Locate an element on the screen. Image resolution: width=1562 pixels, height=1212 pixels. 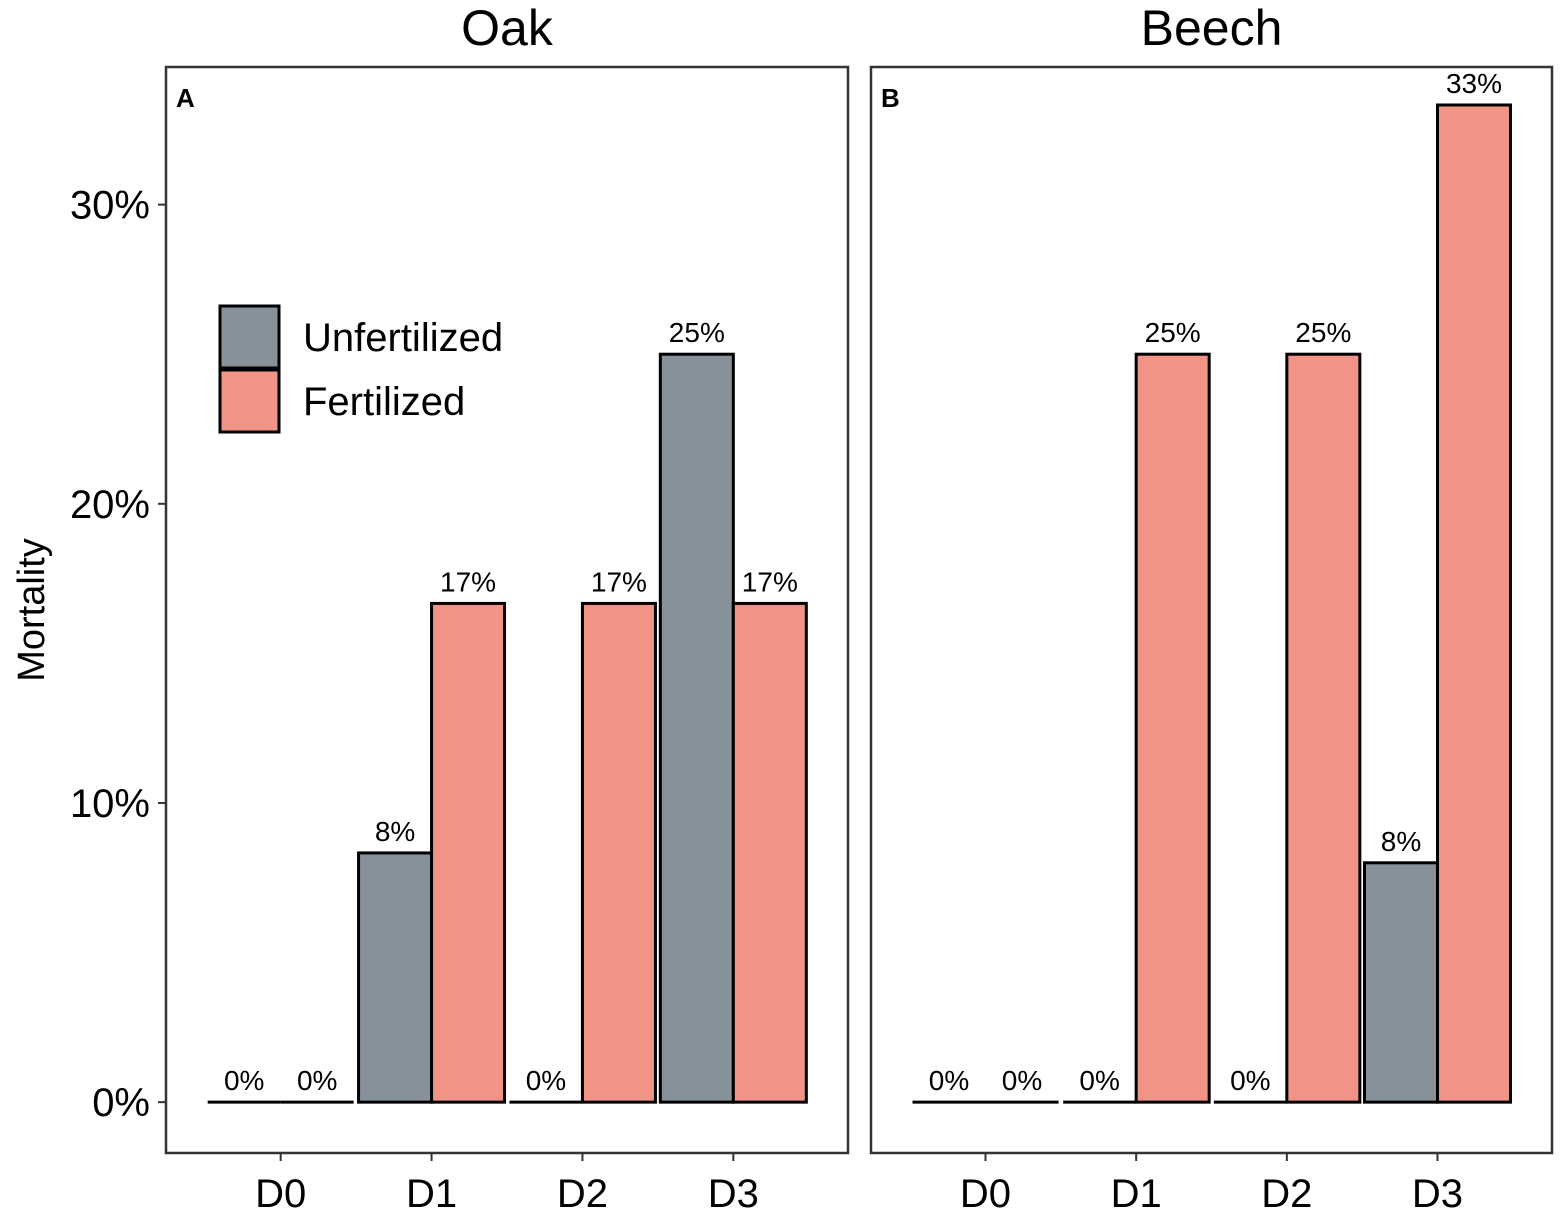
legend-label-unfertilized: Unfertilized is located at coordinates (403, 338).